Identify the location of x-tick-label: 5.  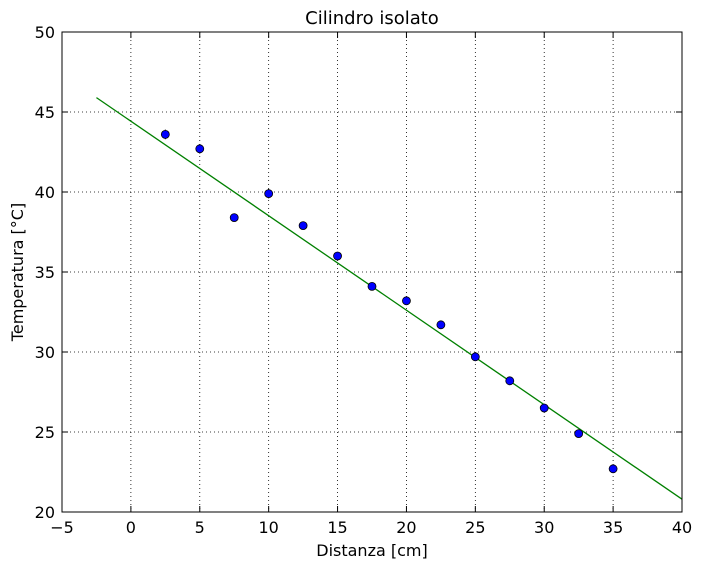
(200, 527).